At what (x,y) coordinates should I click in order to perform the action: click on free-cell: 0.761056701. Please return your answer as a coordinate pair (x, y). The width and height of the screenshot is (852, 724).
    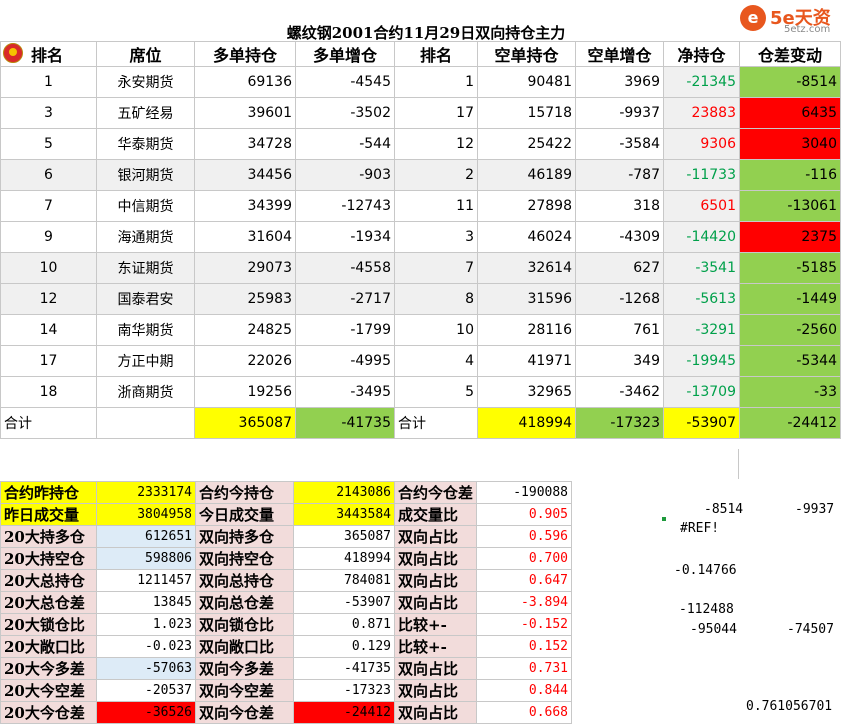
    Looking at the image, I should click on (789, 706).